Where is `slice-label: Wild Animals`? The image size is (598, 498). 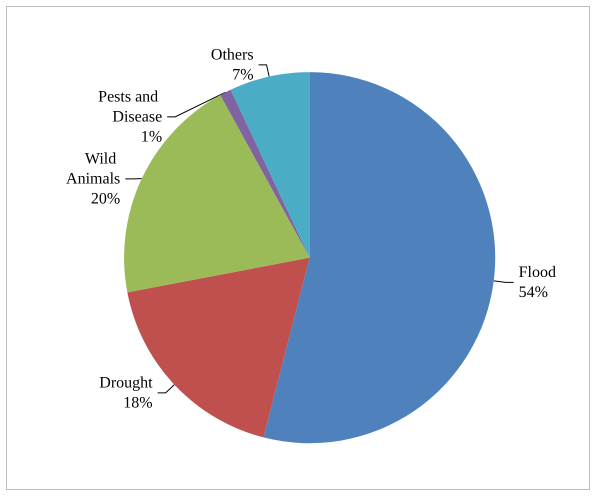
slice-label: Wild Animals is located at coordinates (93, 169).